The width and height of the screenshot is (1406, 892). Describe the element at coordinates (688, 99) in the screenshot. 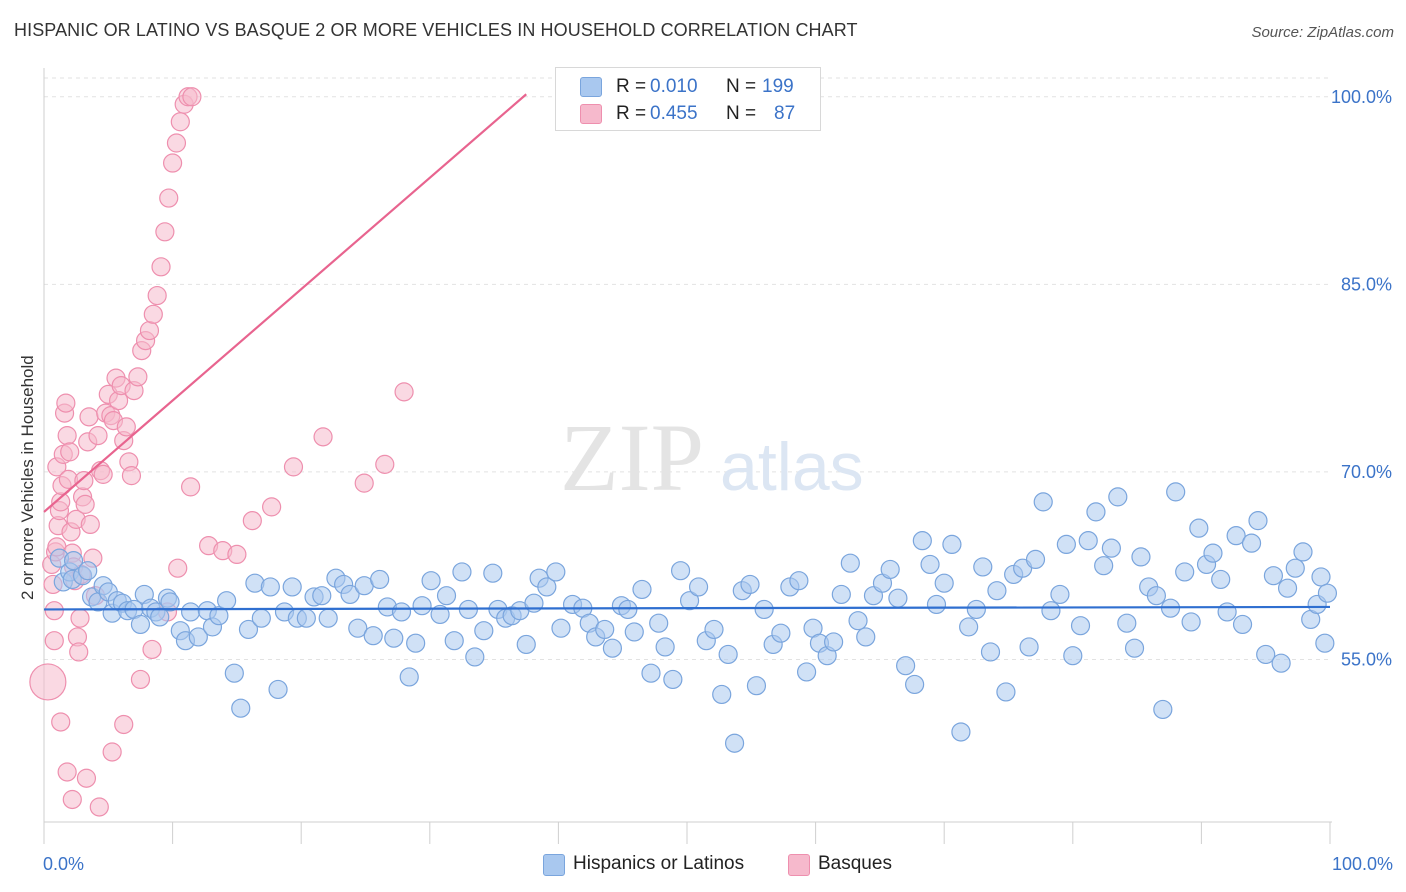

I see `correlation-legend: R = 0.010 N = 199 R = 0.455 N = 87` at that location.